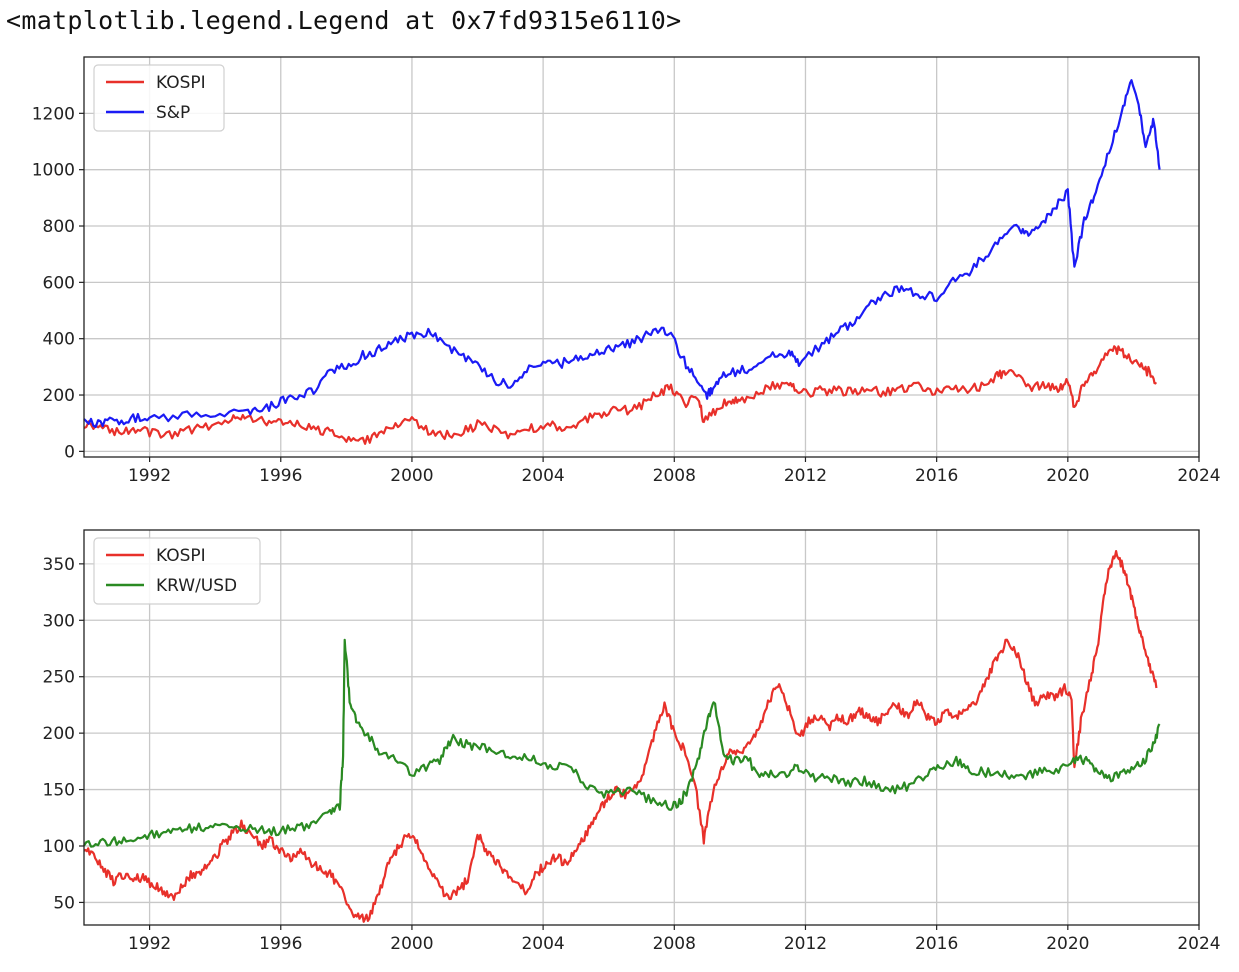 Image resolution: width=1239 pixels, height=972 pixels. I want to click on y-tick-label: 250, so click(59, 678).